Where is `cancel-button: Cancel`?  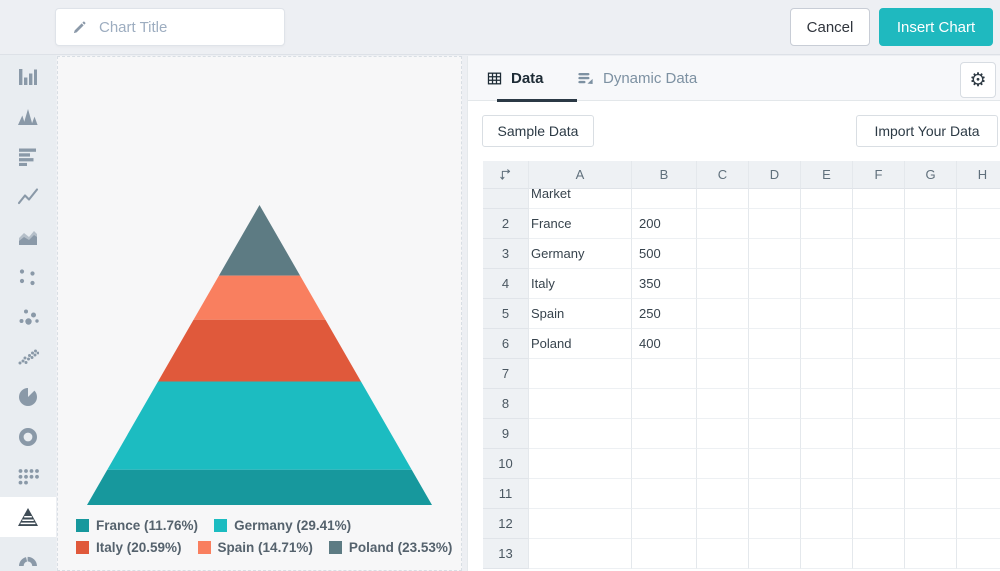 cancel-button: Cancel is located at coordinates (830, 27).